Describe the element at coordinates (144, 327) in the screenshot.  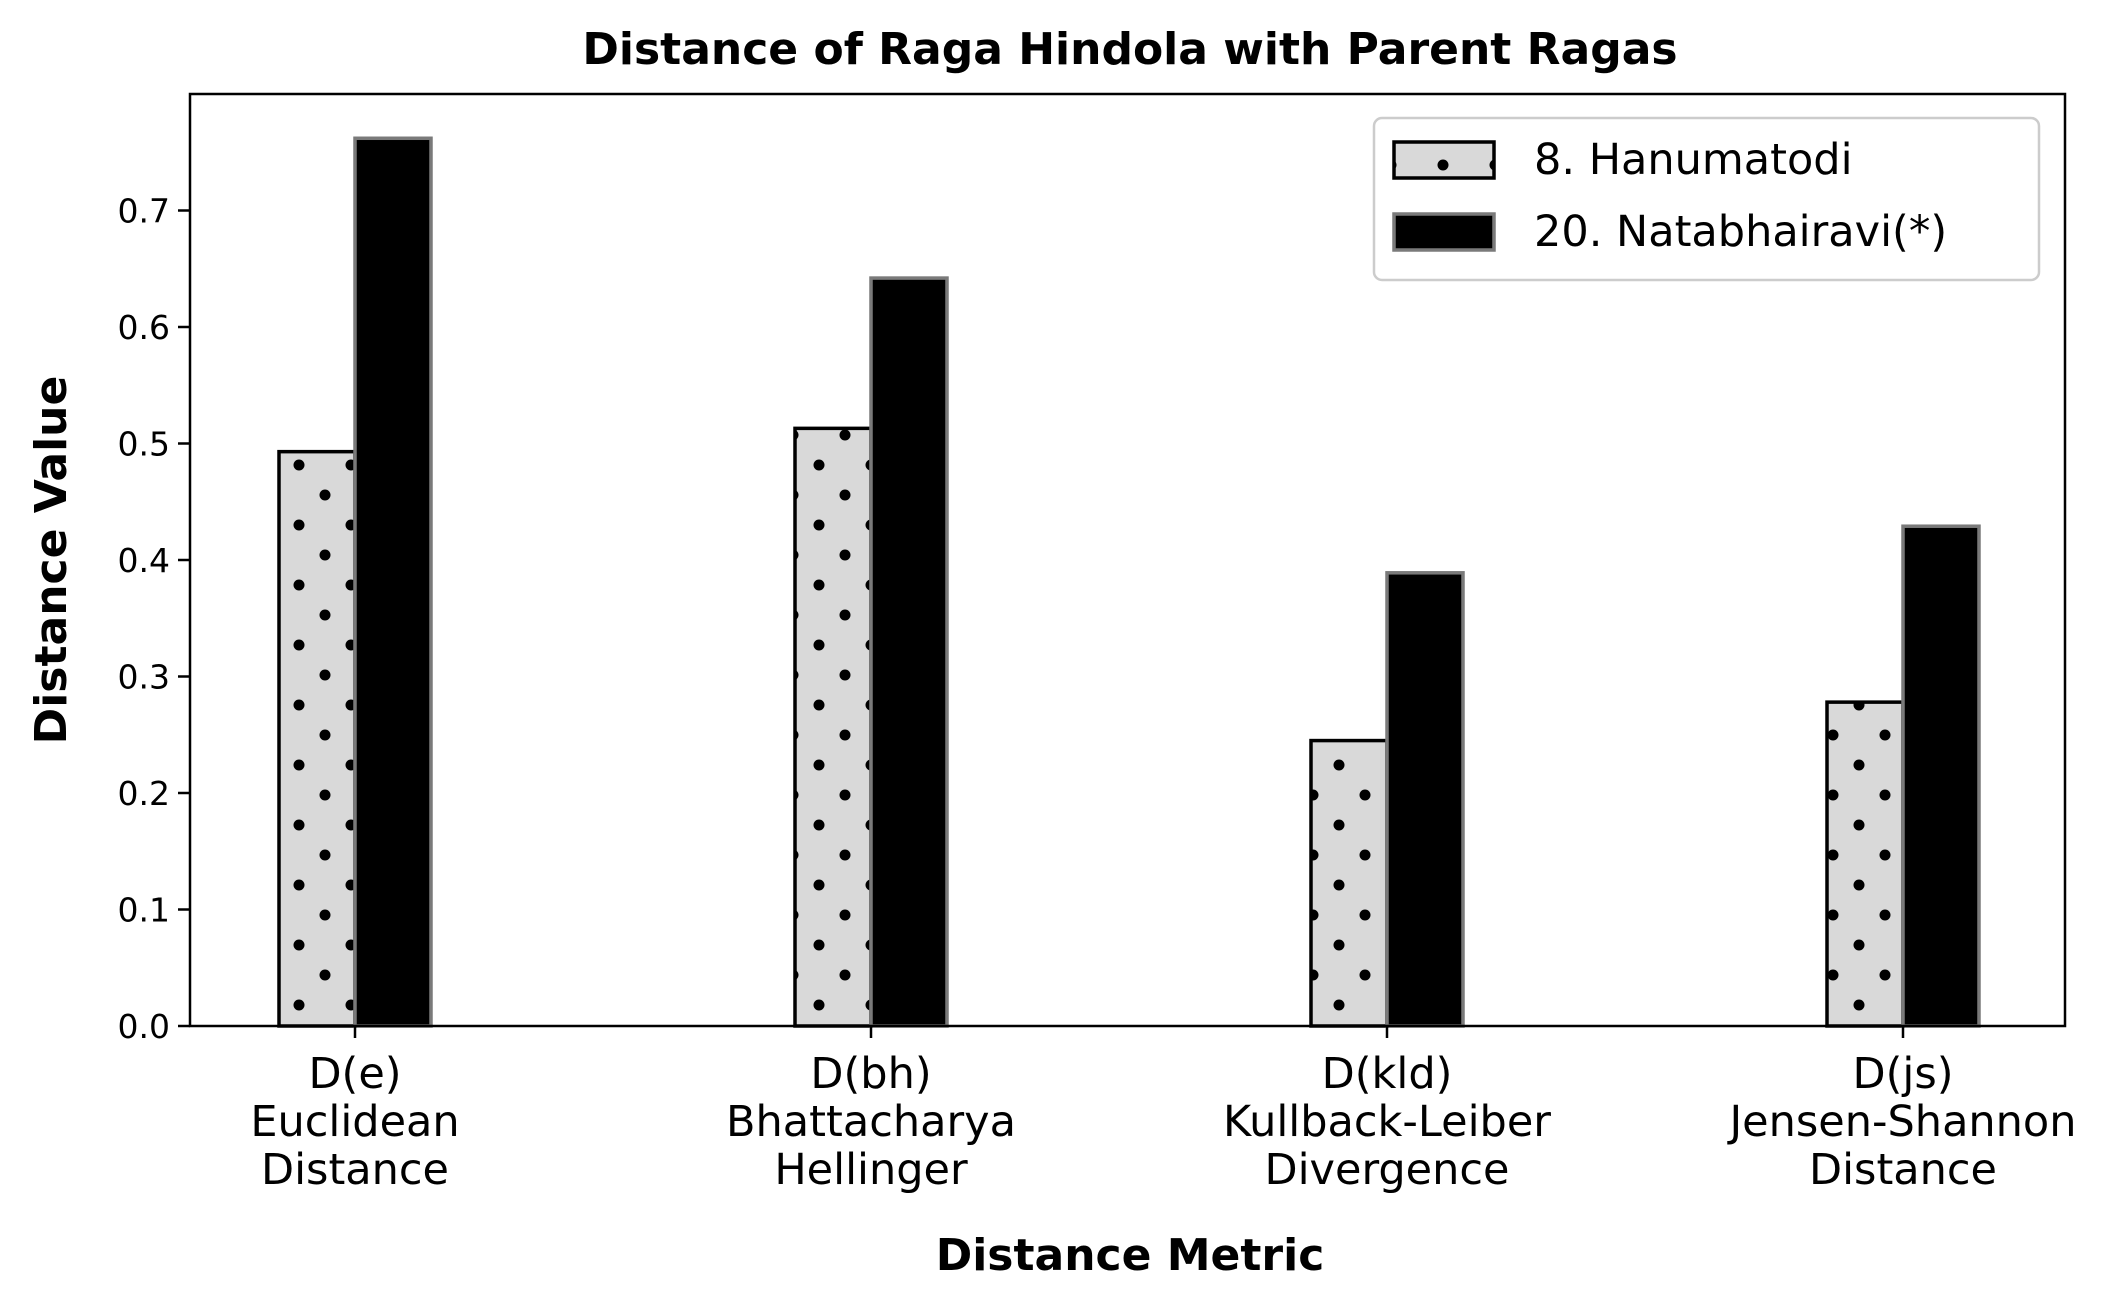
I see `y-tick-label: 0.6` at that location.